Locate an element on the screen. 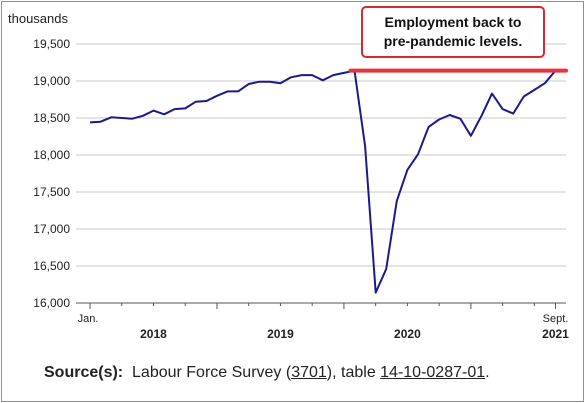 The width and height of the screenshot is (585, 403). x-year-label: 2020 is located at coordinates (407, 334).